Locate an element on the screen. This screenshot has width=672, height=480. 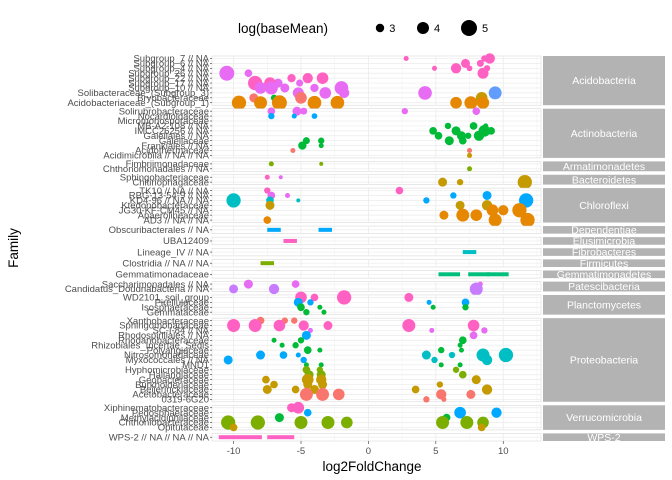
legend-label: 5 is located at coordinates (485, 29).